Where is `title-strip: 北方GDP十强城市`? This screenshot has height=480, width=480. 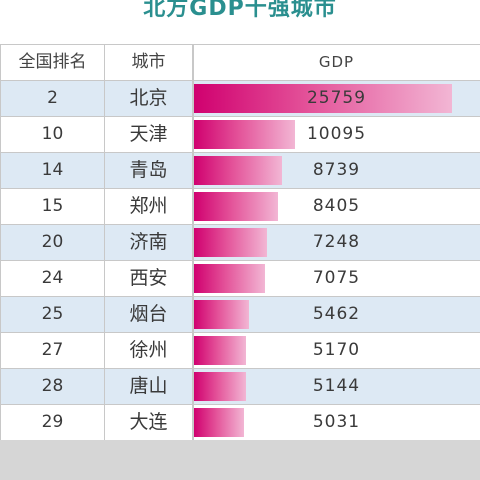
title-strip: 北方GDP十强城市 is located at coordinates (240, 22).